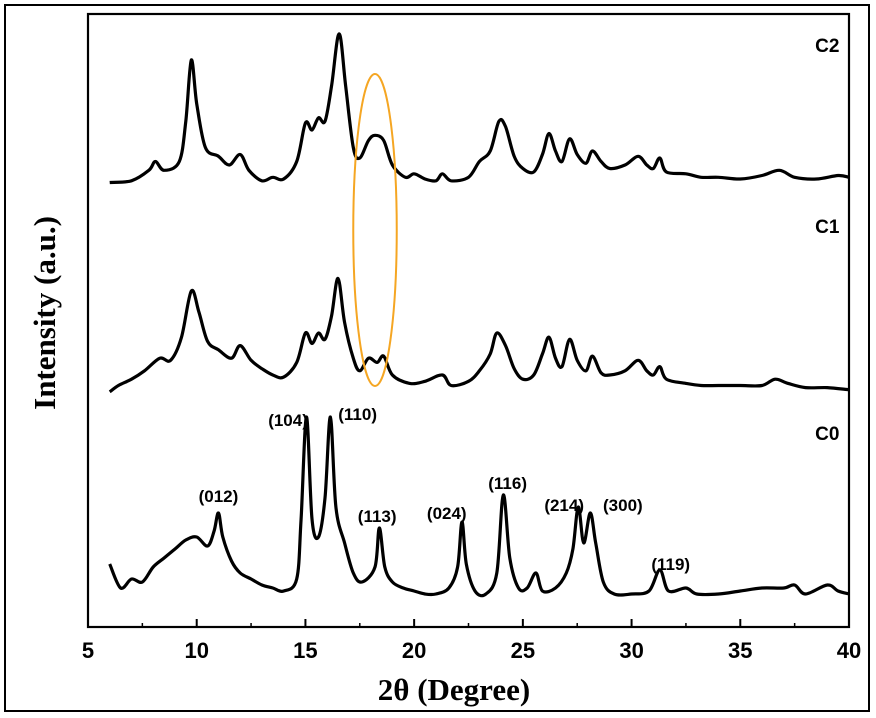 The height and width of the screenshot is (718, 876). I want to click on x-tick-label: 5, so click(88, 650).